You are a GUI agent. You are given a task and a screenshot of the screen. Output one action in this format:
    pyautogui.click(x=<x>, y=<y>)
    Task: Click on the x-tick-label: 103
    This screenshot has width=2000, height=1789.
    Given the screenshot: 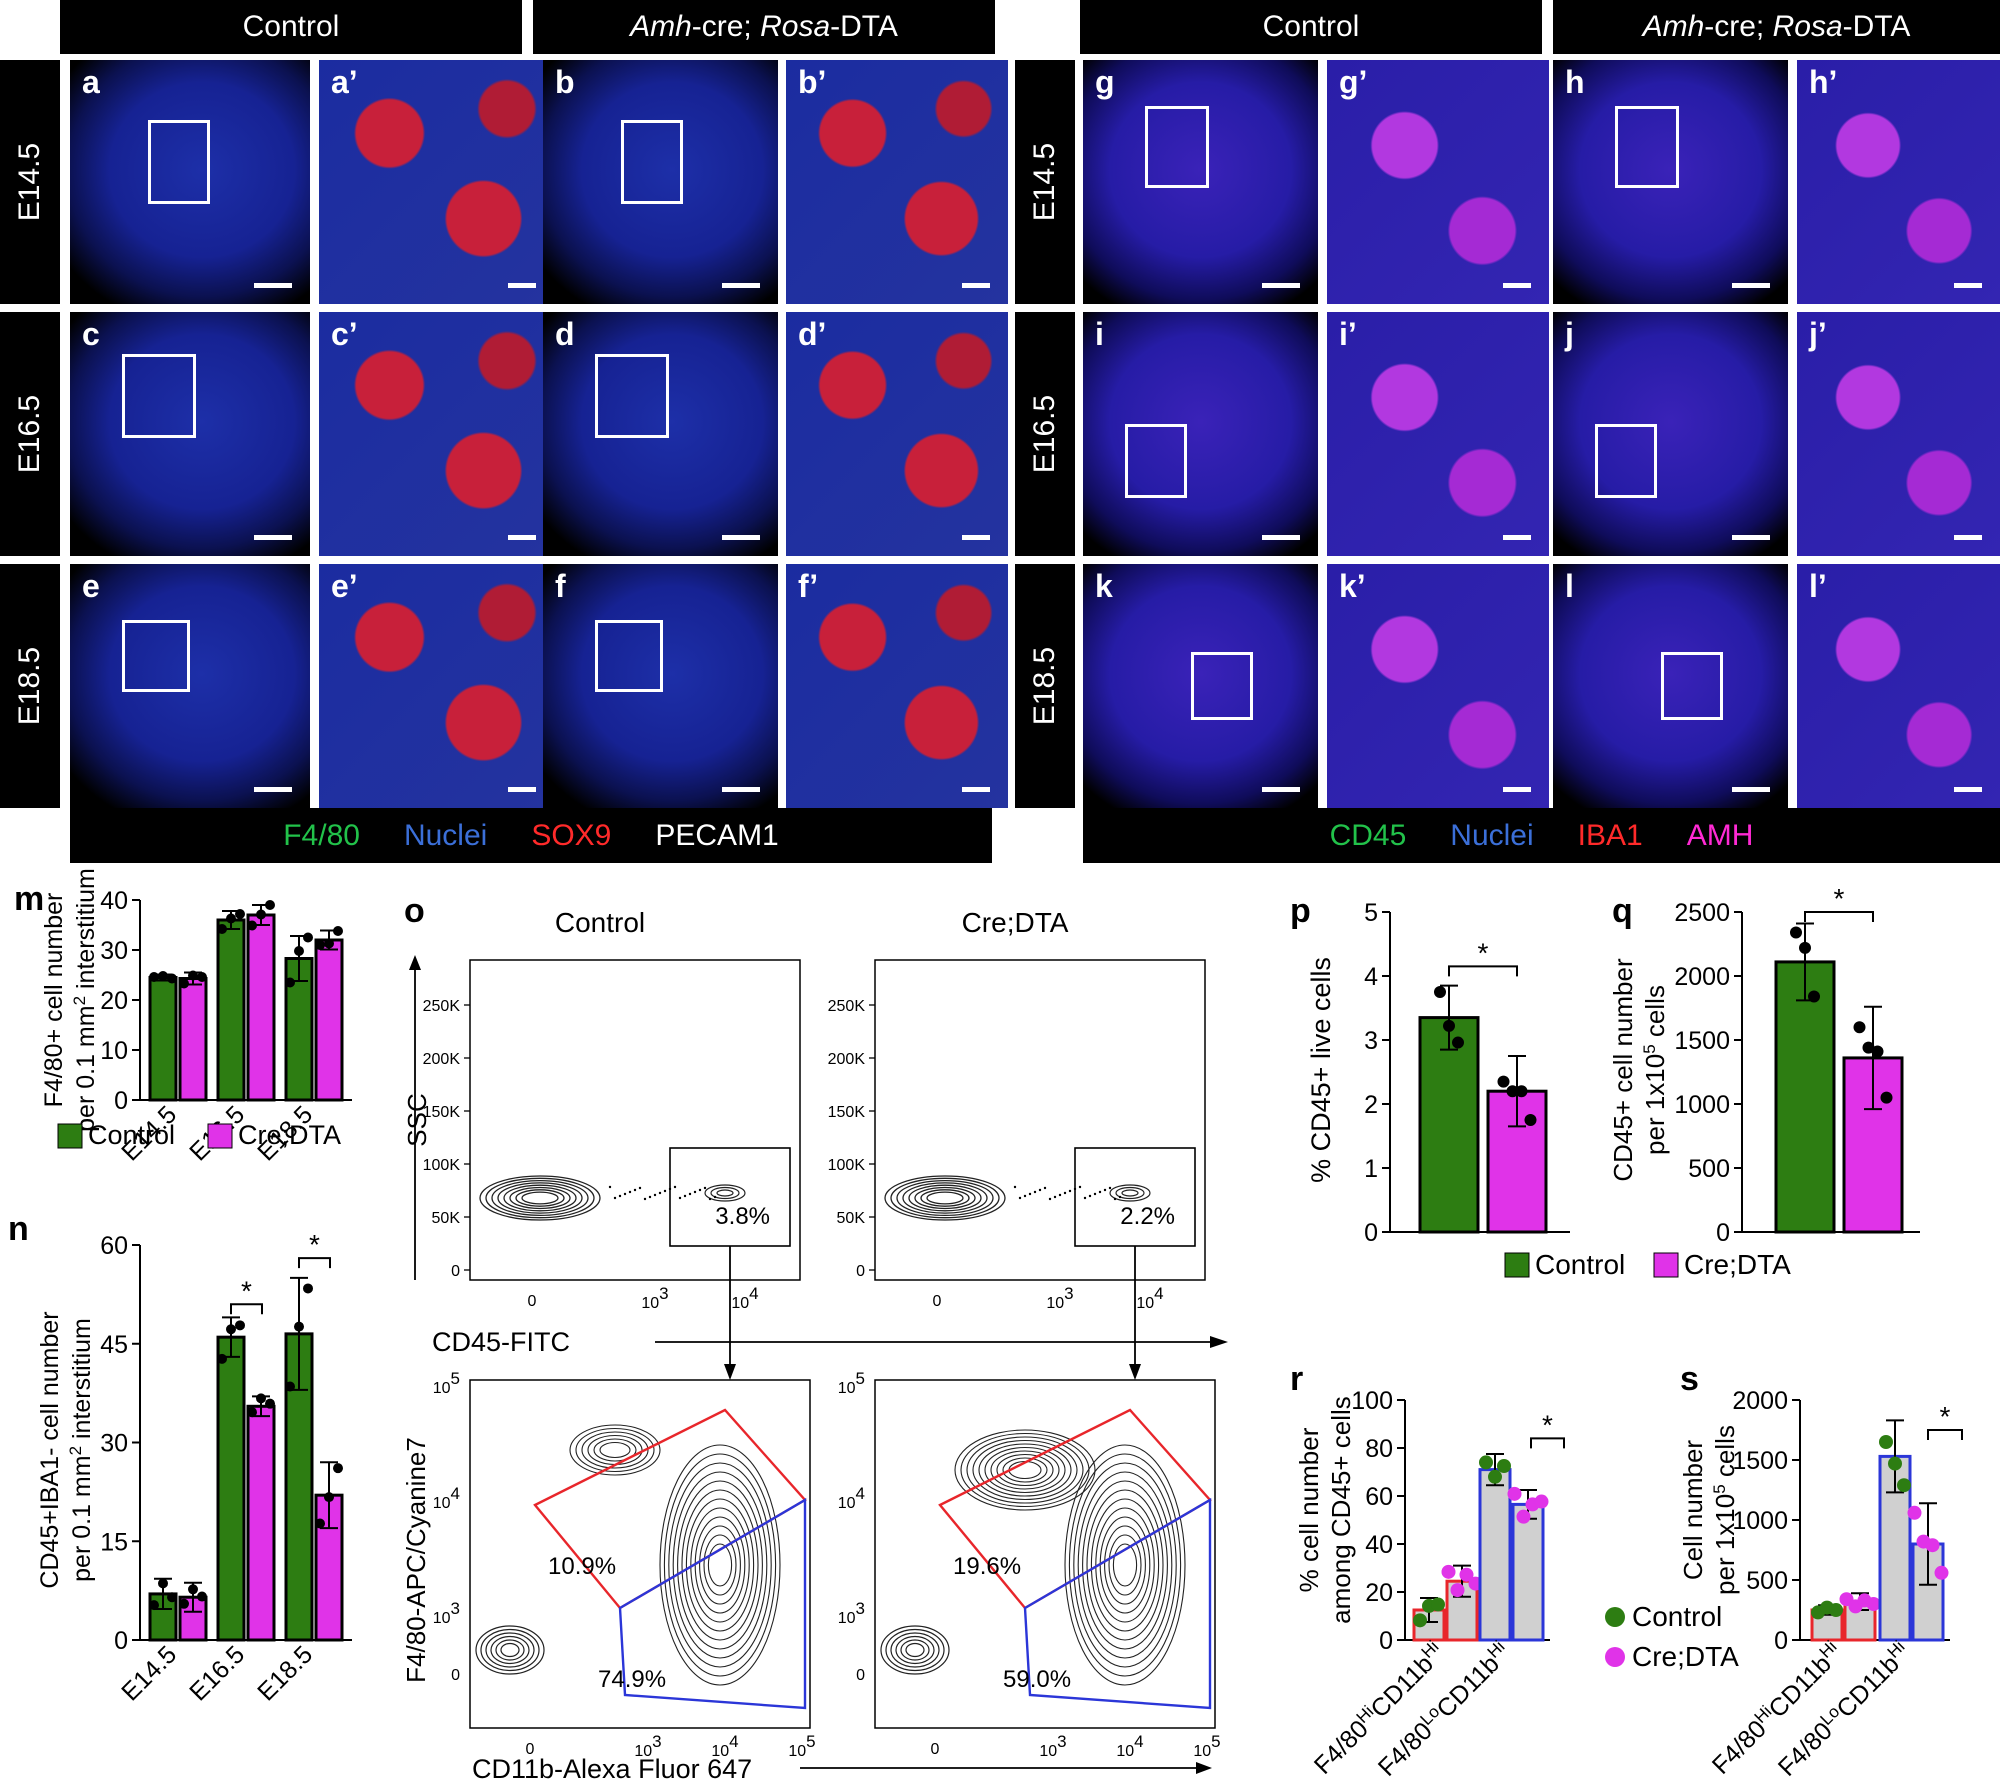 What is the action you would take?
    pyautogui.click(x=654, y=1298)
    